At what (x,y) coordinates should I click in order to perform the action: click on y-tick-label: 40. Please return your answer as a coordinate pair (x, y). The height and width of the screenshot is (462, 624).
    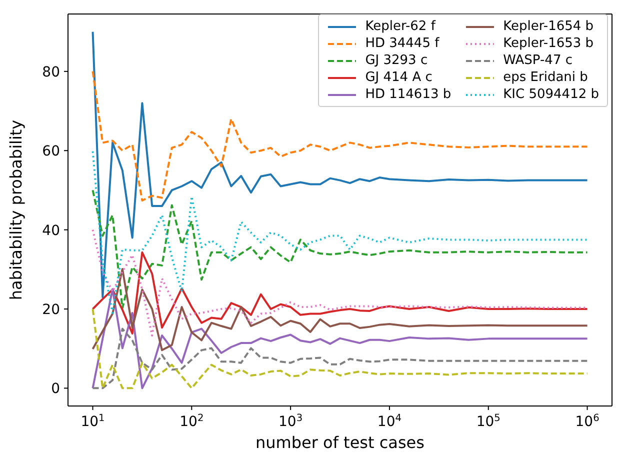
    Looking at the image, I should click on (51, 230).